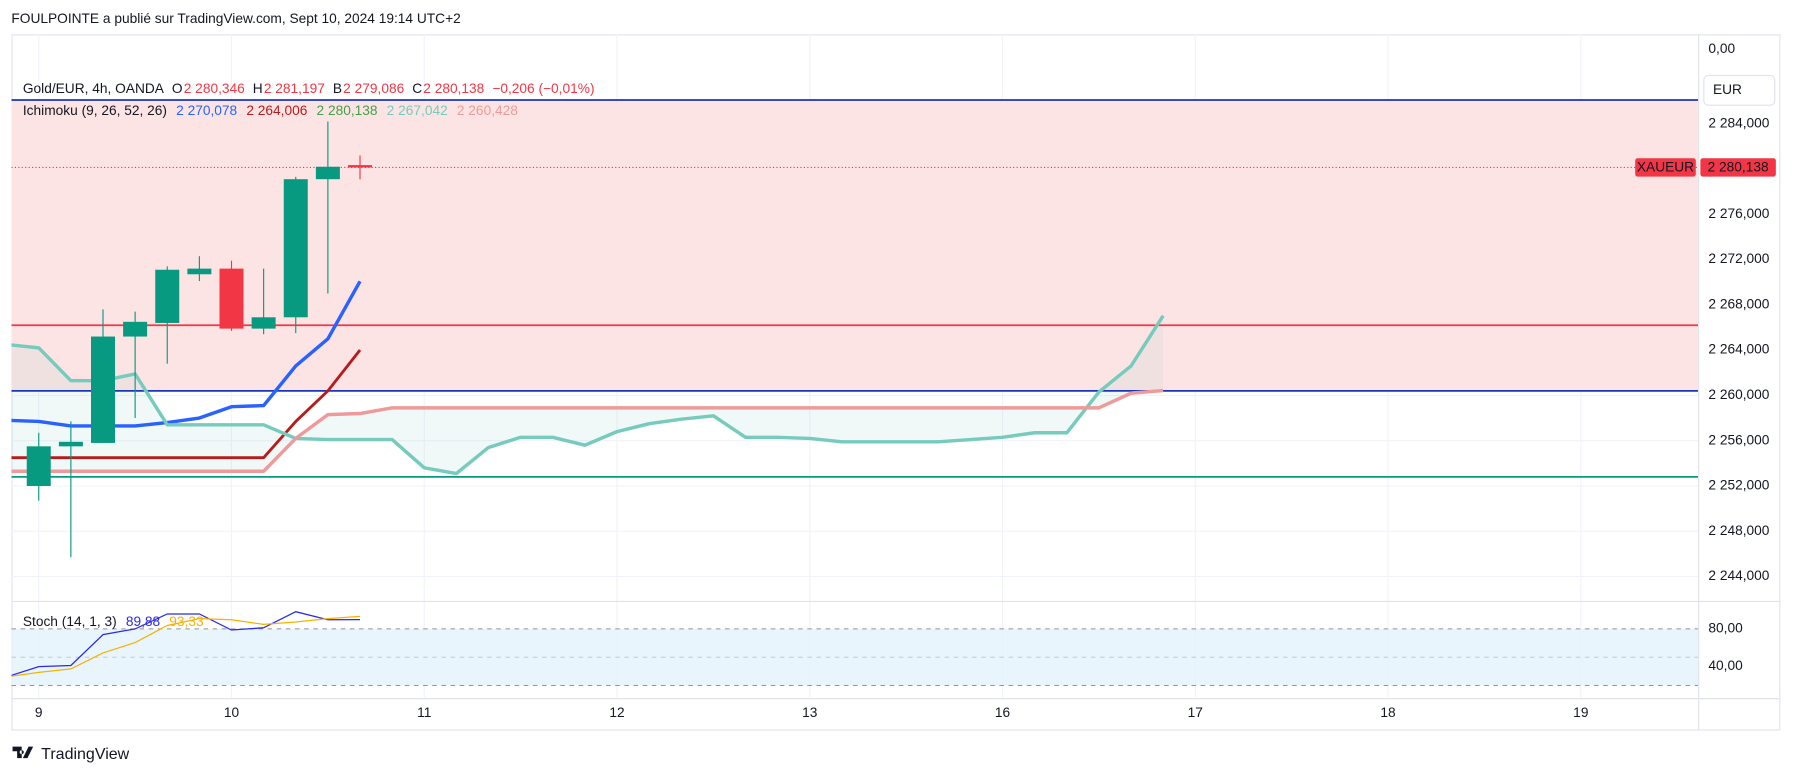 Image resolution: width=1793 pixels, height=775 pixels. What do you see at coordinates (1738, 394) in the screenshot?
I see `y-tick-label: 2 260,000` at bounding box center [1738, 394].